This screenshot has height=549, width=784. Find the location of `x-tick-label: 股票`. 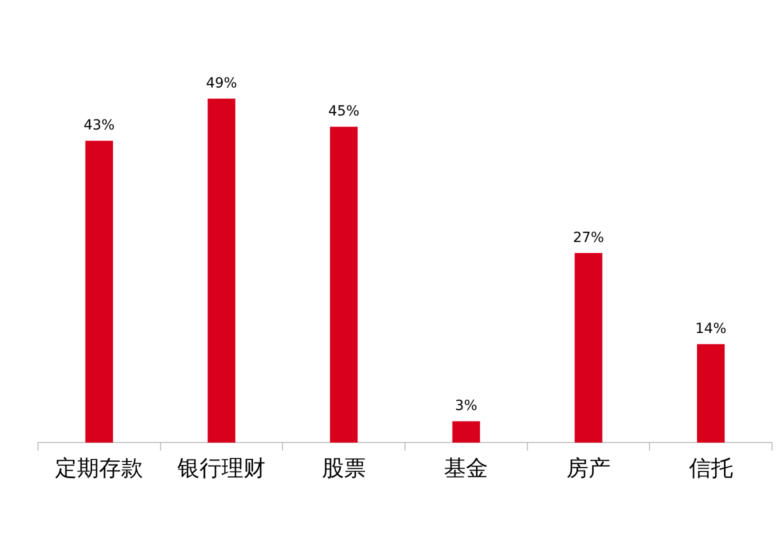

x-tick-label: 股票 is located at coordinates (344, 469).